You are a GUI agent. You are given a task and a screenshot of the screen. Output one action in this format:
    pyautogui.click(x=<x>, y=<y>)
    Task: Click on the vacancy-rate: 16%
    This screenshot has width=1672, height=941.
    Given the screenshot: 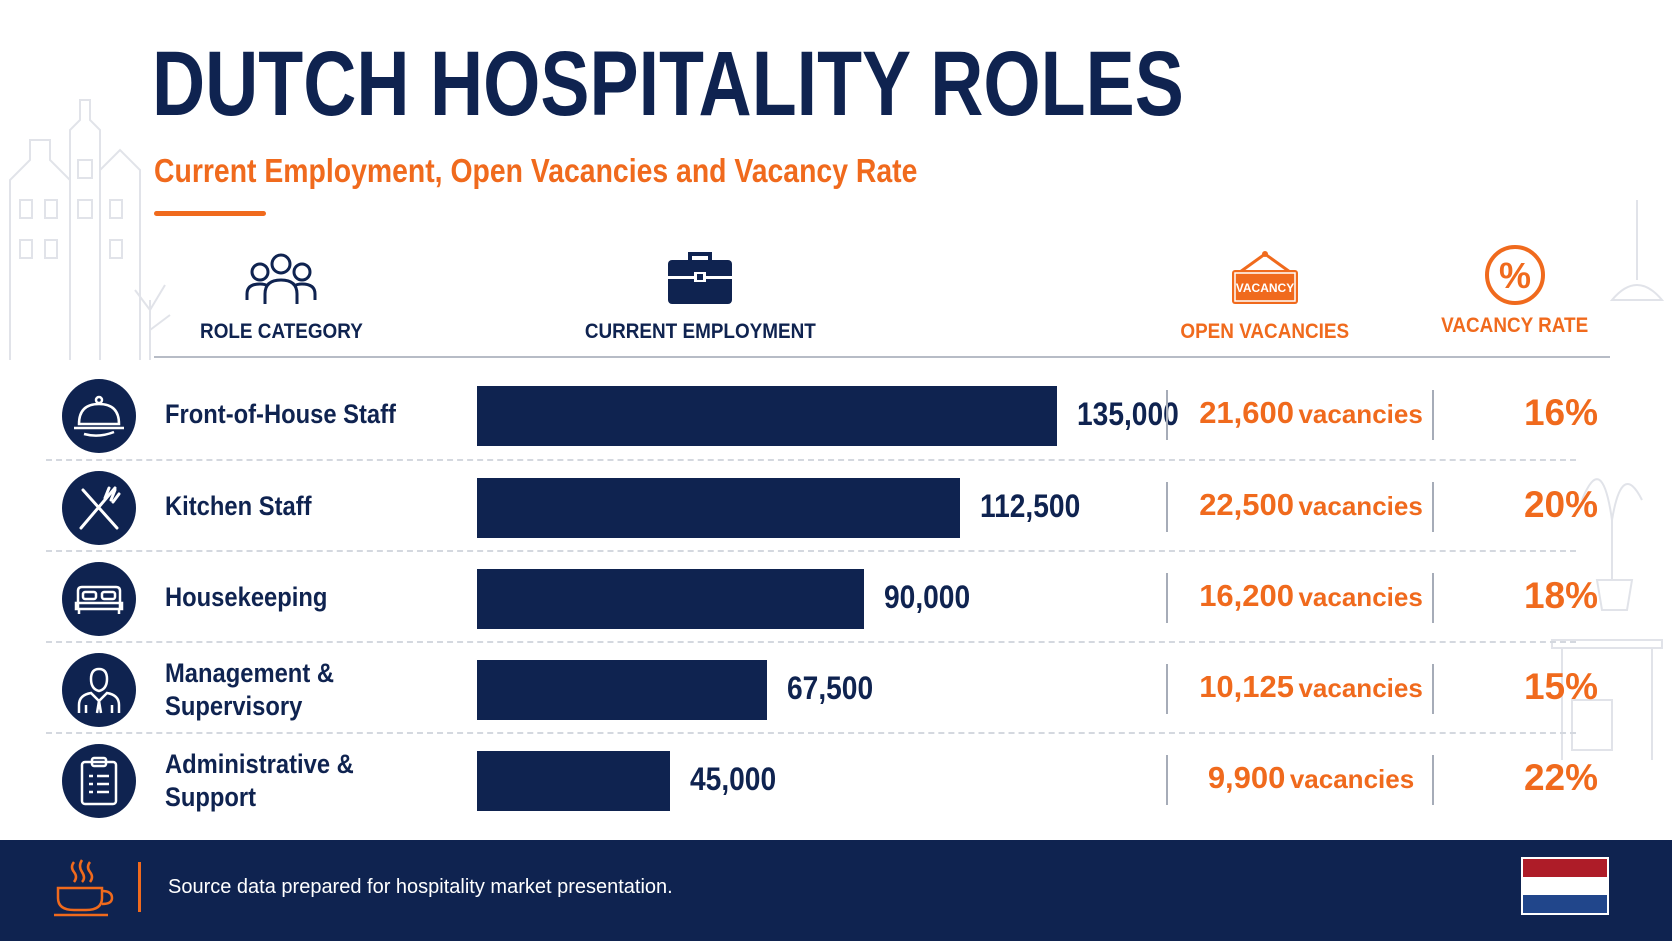 What is the action you would take?
    pyautogui.click(x=1561, y=412)
    